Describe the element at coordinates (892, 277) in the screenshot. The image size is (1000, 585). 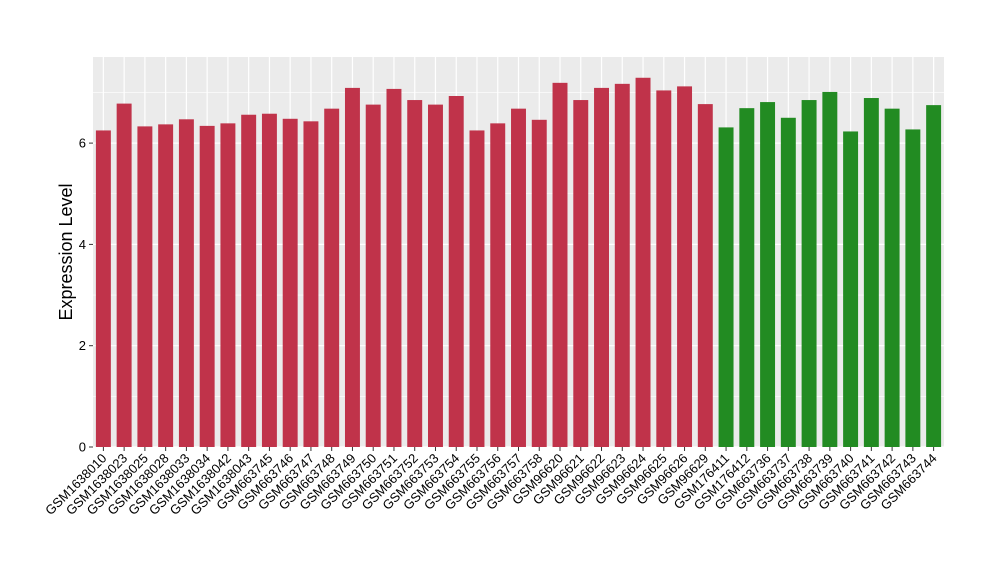
I see `bar-GSM663742` at that location.